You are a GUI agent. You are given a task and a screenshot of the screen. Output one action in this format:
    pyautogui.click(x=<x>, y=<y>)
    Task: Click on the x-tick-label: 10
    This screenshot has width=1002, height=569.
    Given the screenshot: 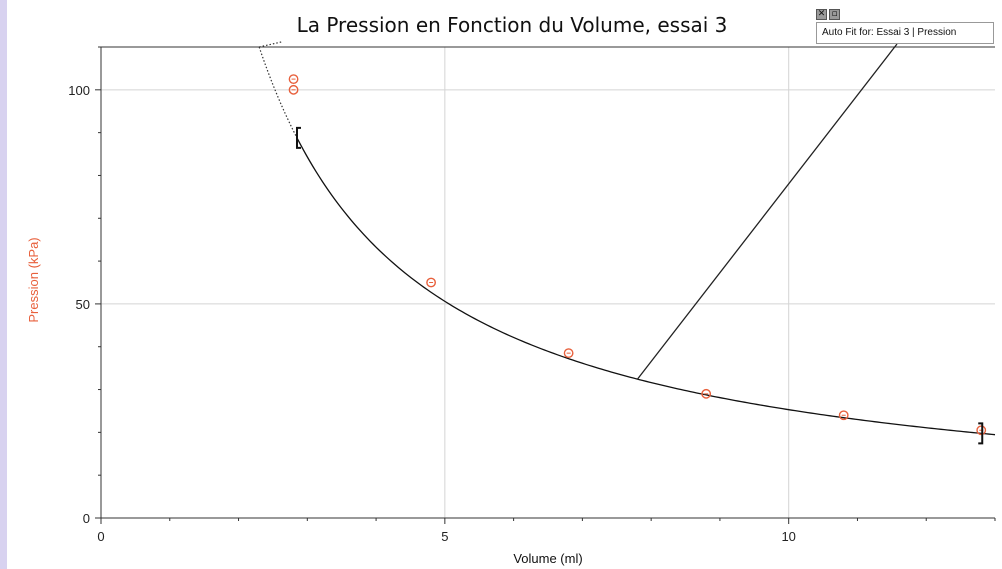 What is the action you would take?
    pyautogui.click(x=788, y=536)
    